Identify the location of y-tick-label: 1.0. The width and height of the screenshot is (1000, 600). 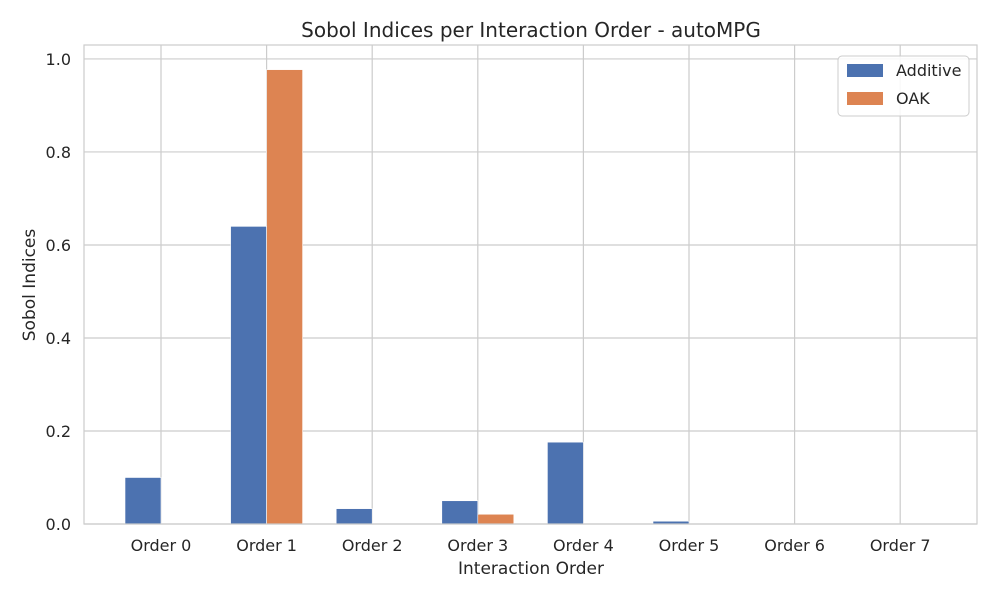
(58, 59).